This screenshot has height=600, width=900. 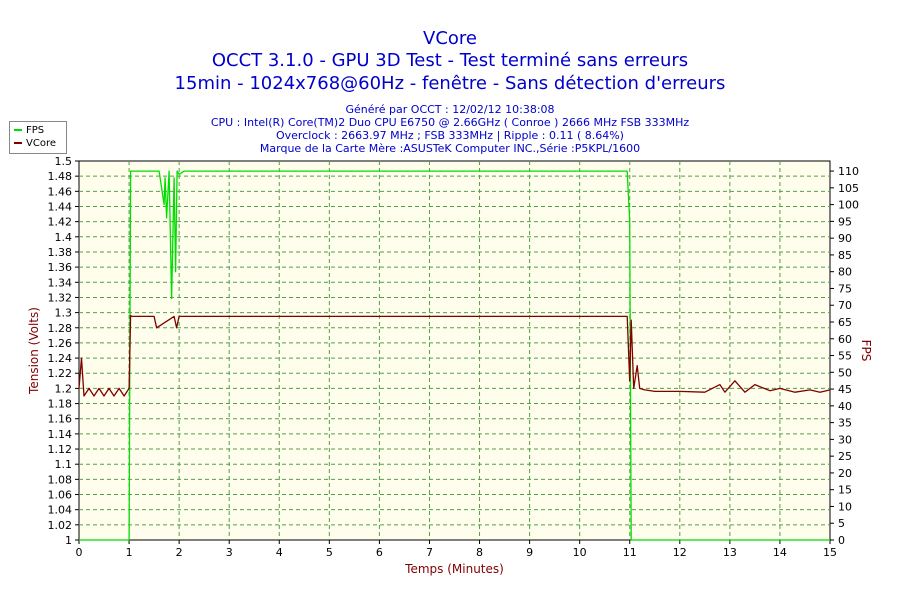 I want to click on y-tick-label-1.08: 1.08, so click(x=60, y=479).